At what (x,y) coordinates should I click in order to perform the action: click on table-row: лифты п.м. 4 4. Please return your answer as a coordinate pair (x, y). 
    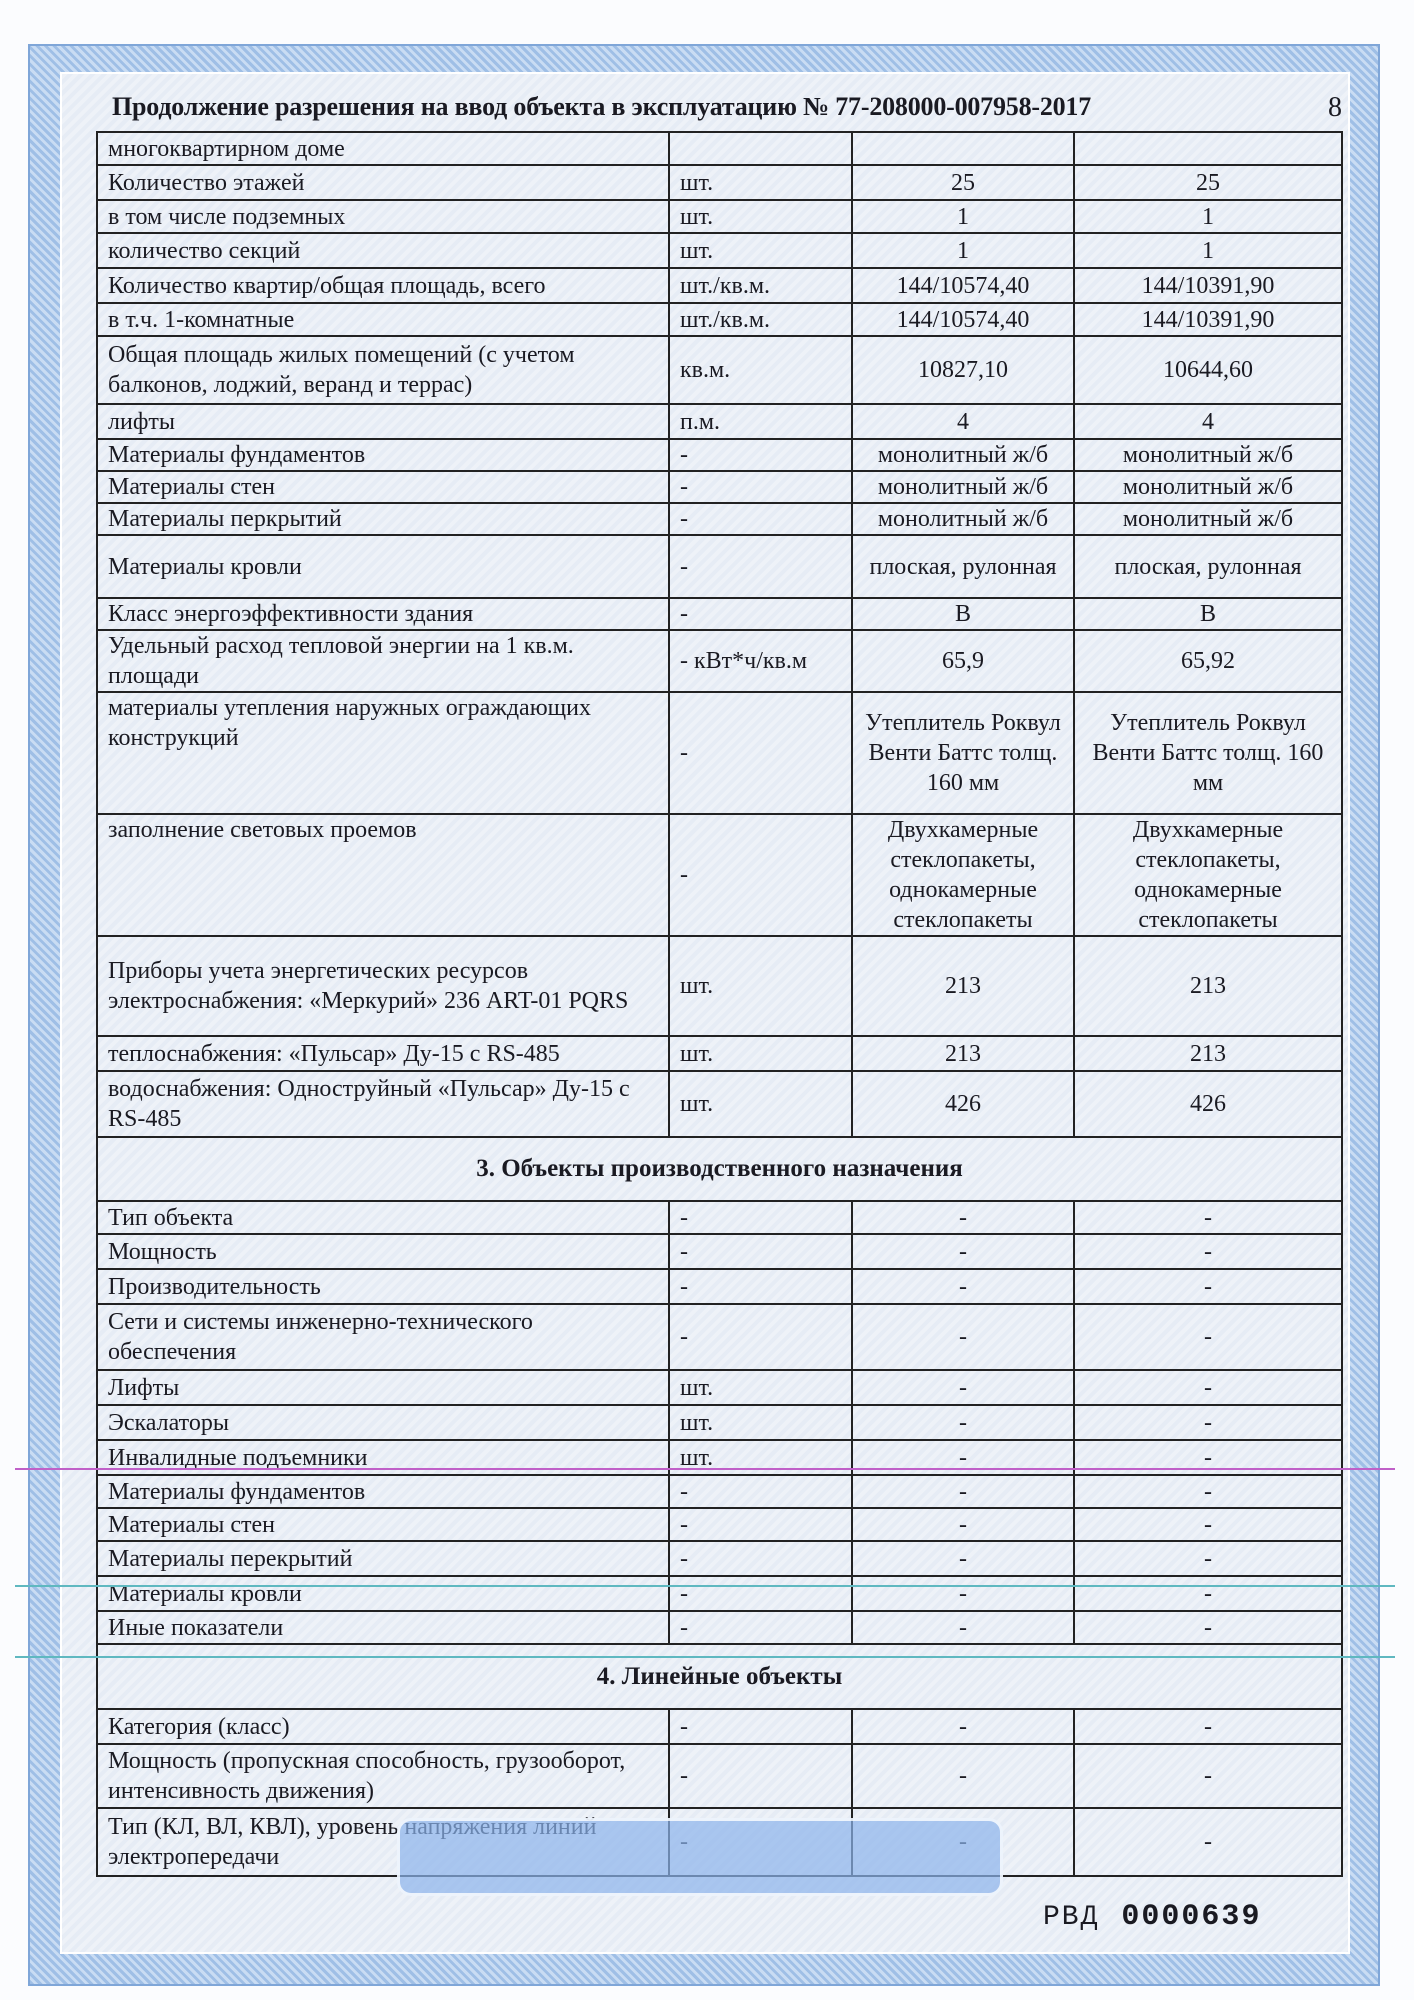
    Looking at the image, I should click on (719, 421).